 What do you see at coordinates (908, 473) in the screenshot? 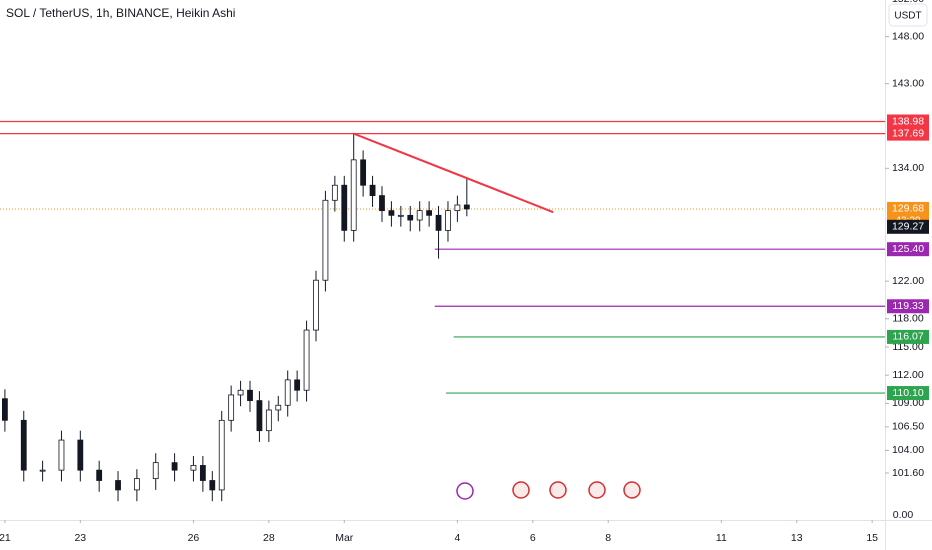
I see `y-tick-label: 101.60` at bounding box center [908, 473].